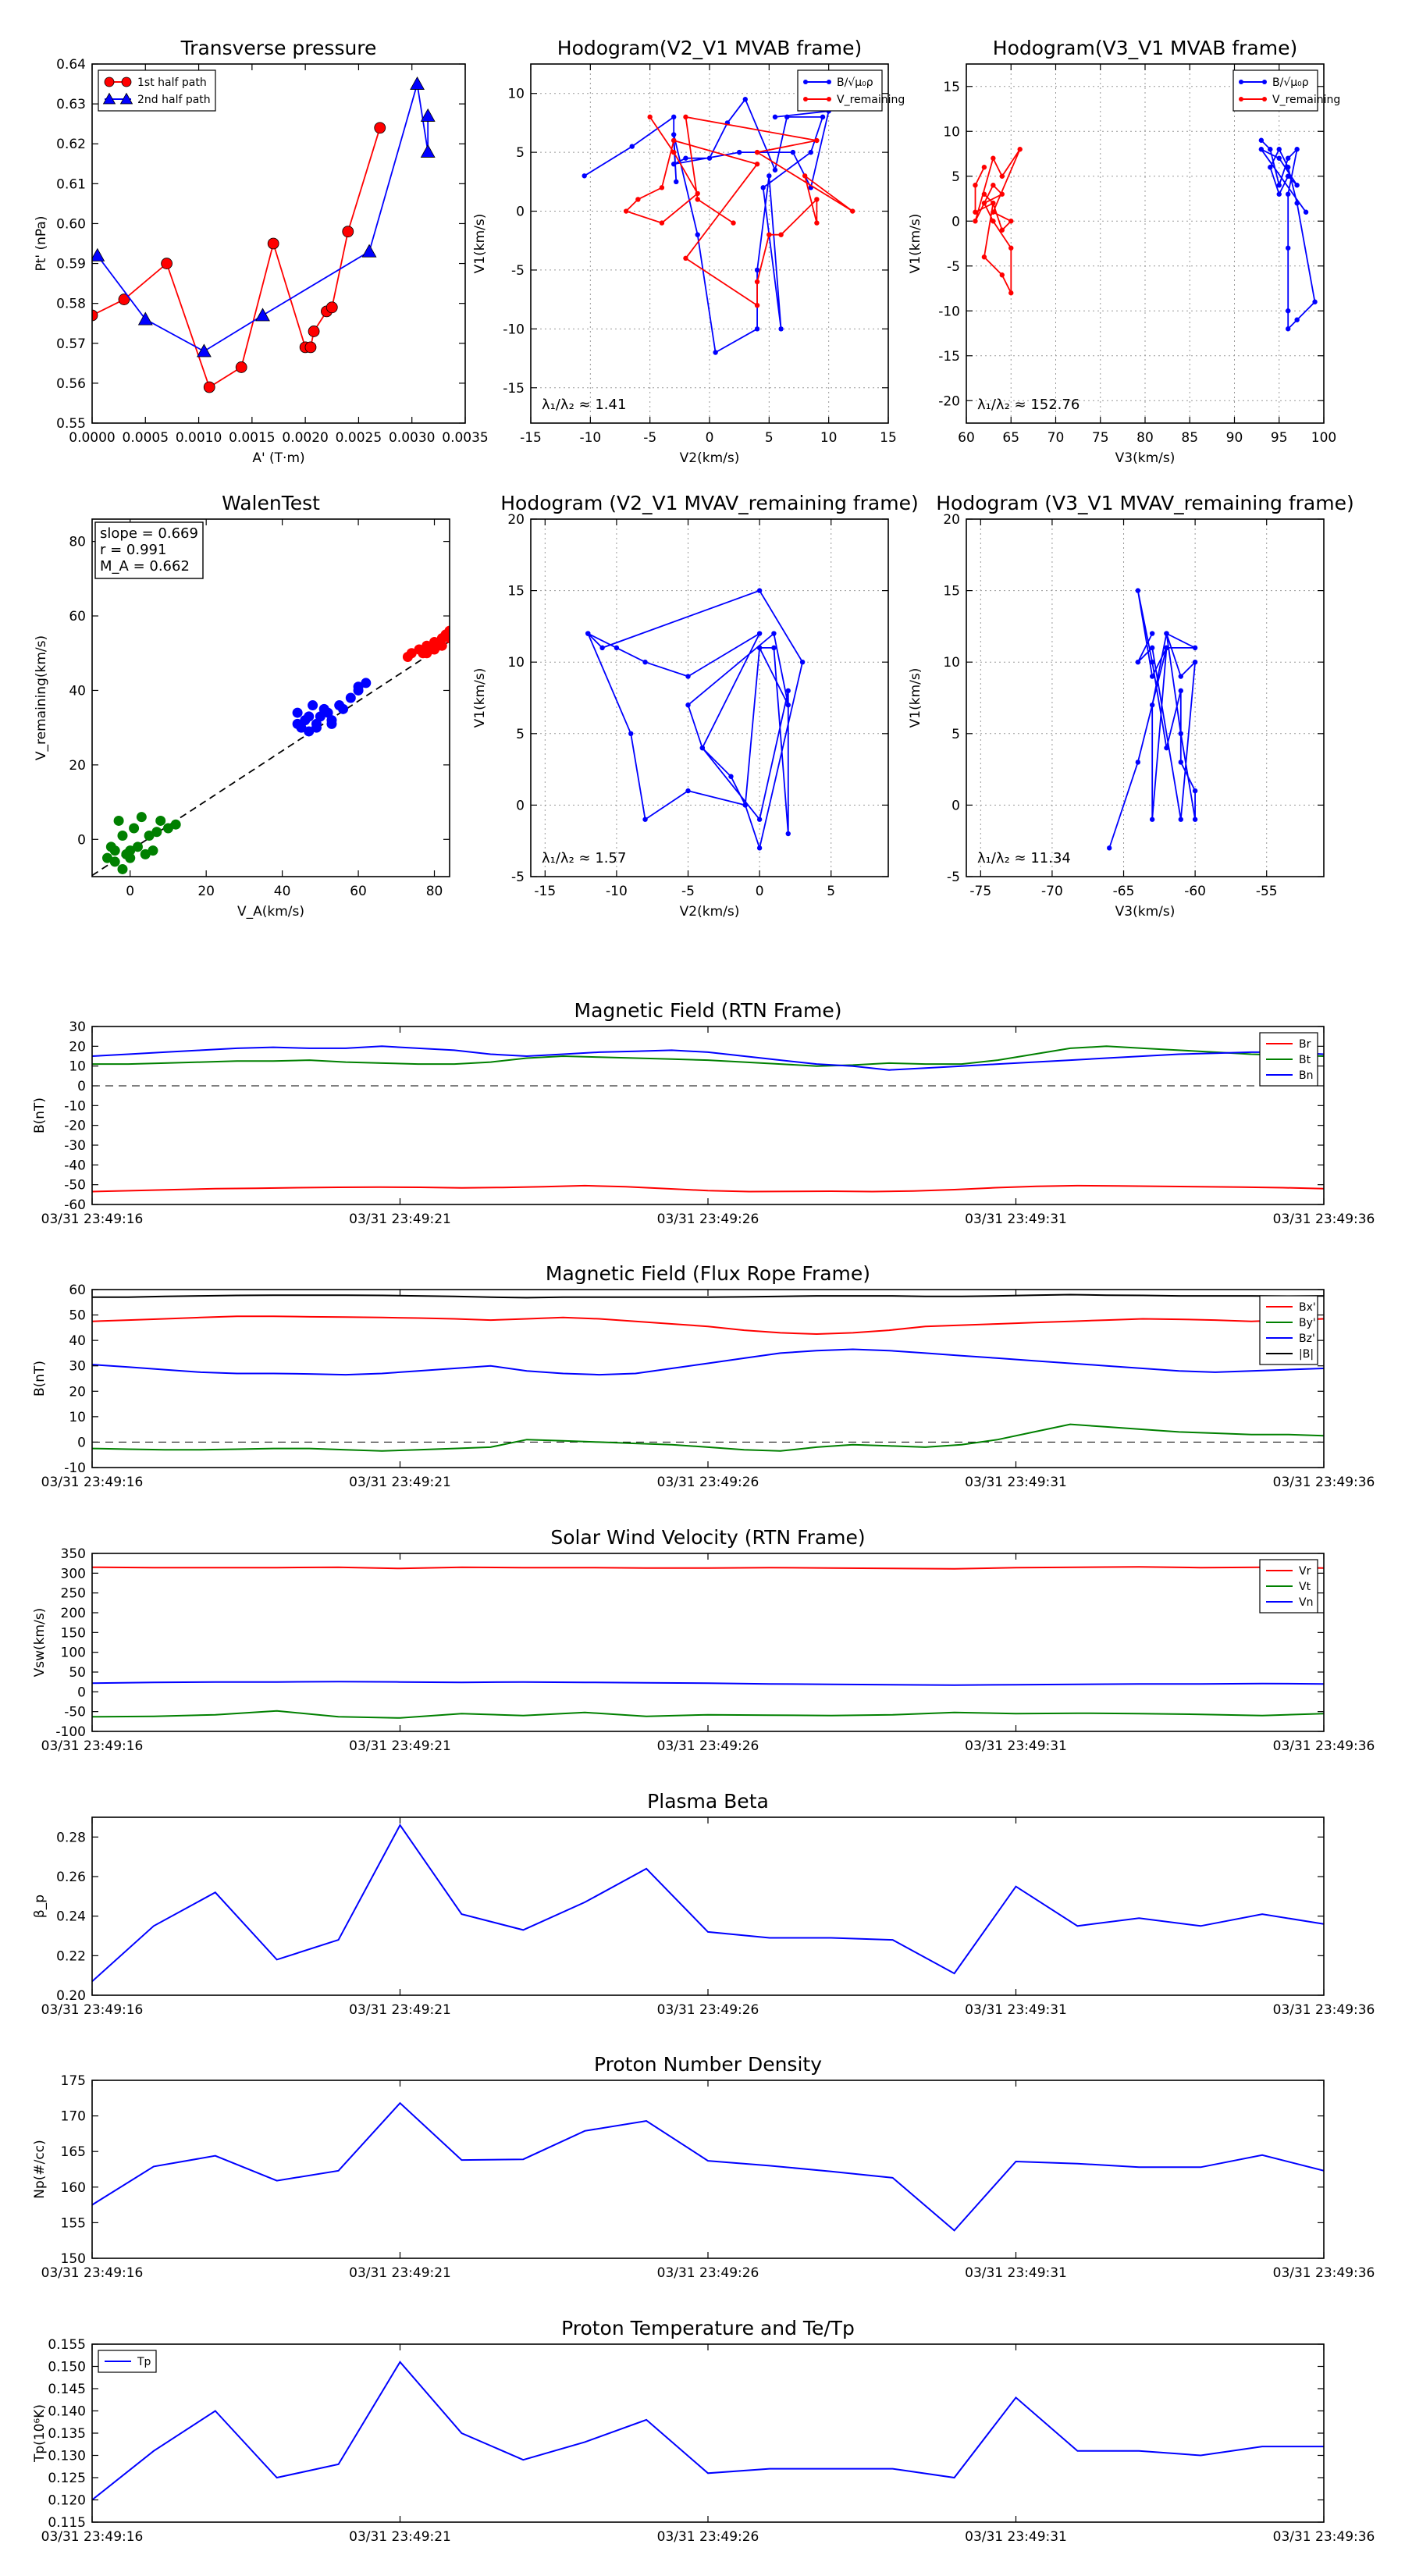 The image size is (1405, 2576). What do you see at coordinates (465, 438) in the screenshot?
I see `x-tick-label: 0.0035` at bounding box center [465, 438].